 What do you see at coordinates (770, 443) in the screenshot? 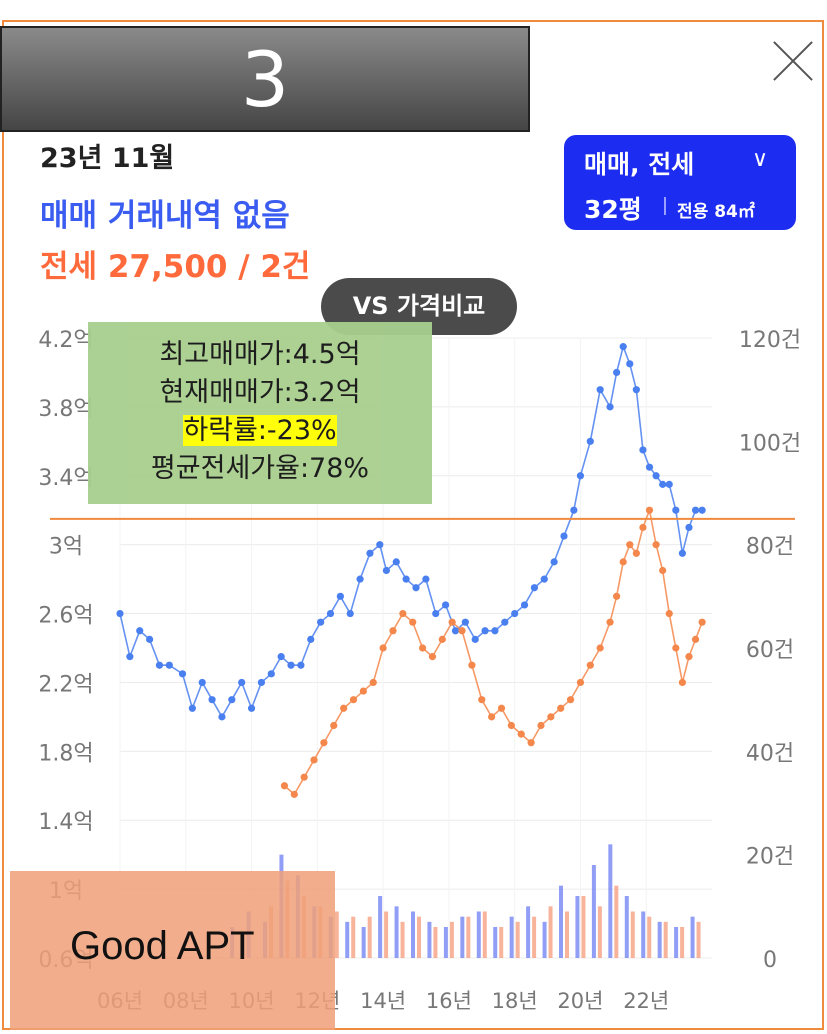
I see `y-right-tick-label: 100건` at bounding box center [770, 443].